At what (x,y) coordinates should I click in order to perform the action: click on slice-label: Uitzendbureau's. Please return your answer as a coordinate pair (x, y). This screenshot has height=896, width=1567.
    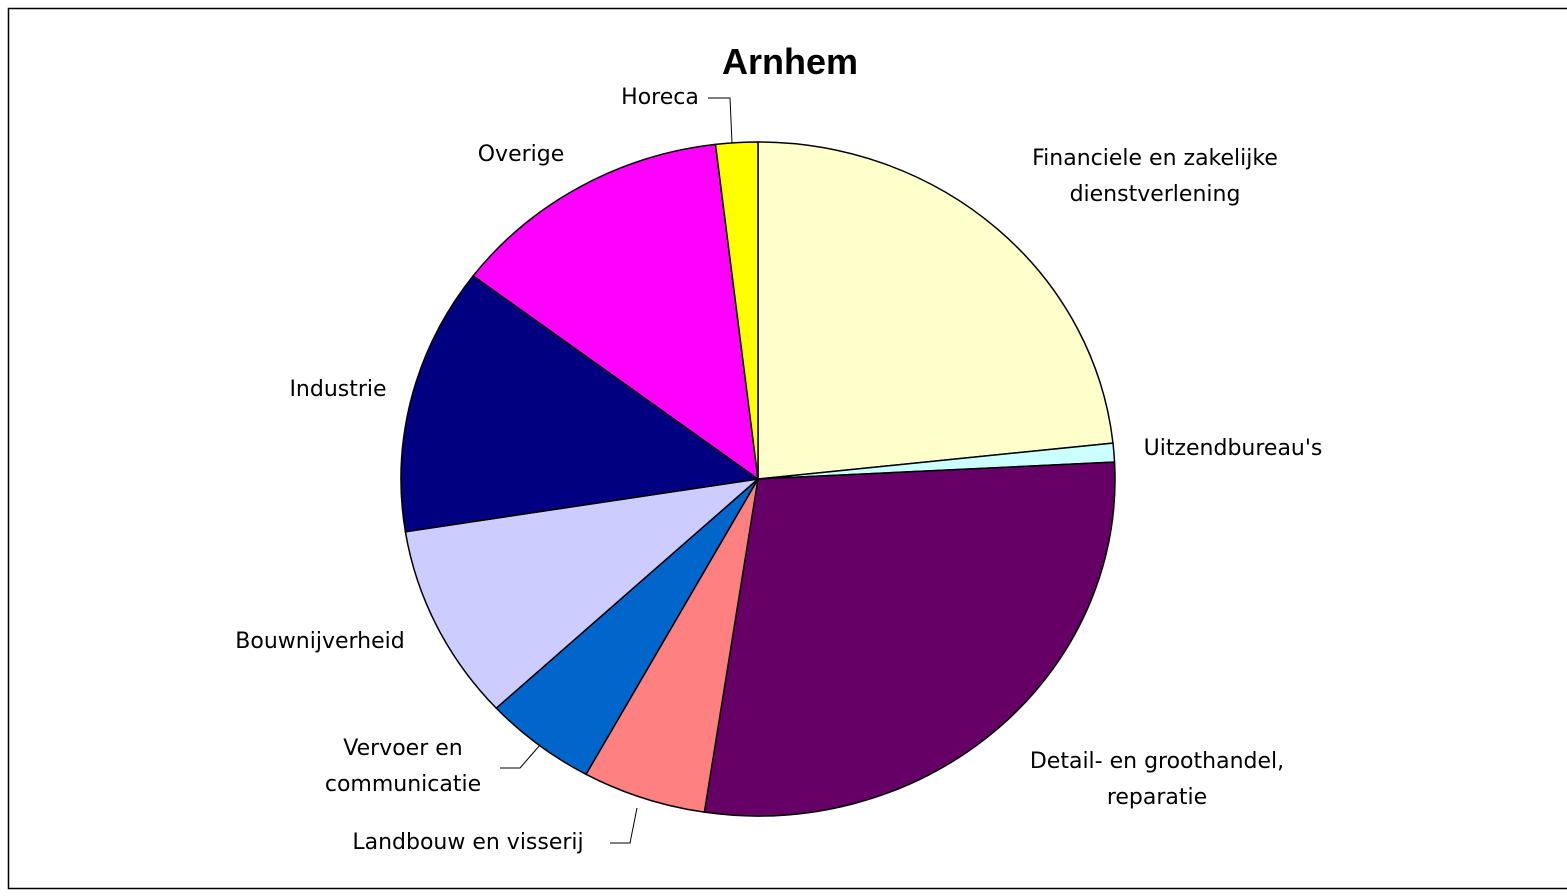
    Looking at the image, I should click on (1233, 448).